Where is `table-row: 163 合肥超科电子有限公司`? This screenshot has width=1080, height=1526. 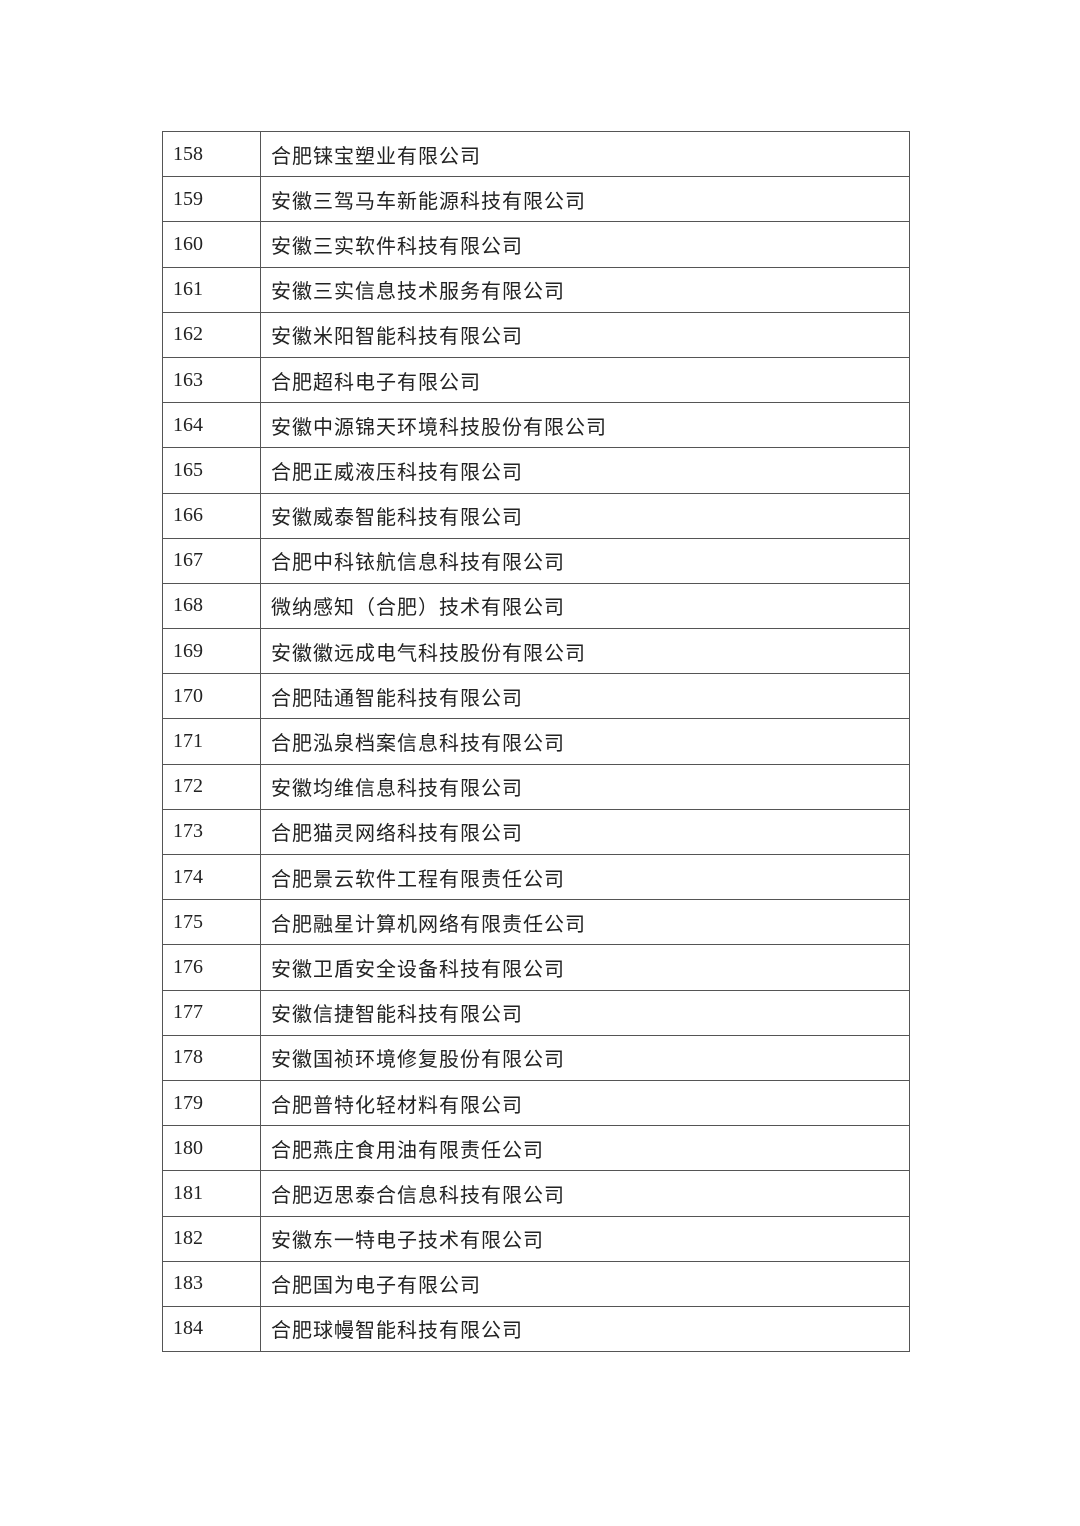
table-row: 163 合肥超科电子有限公司 is located at coordinates (536, 380).